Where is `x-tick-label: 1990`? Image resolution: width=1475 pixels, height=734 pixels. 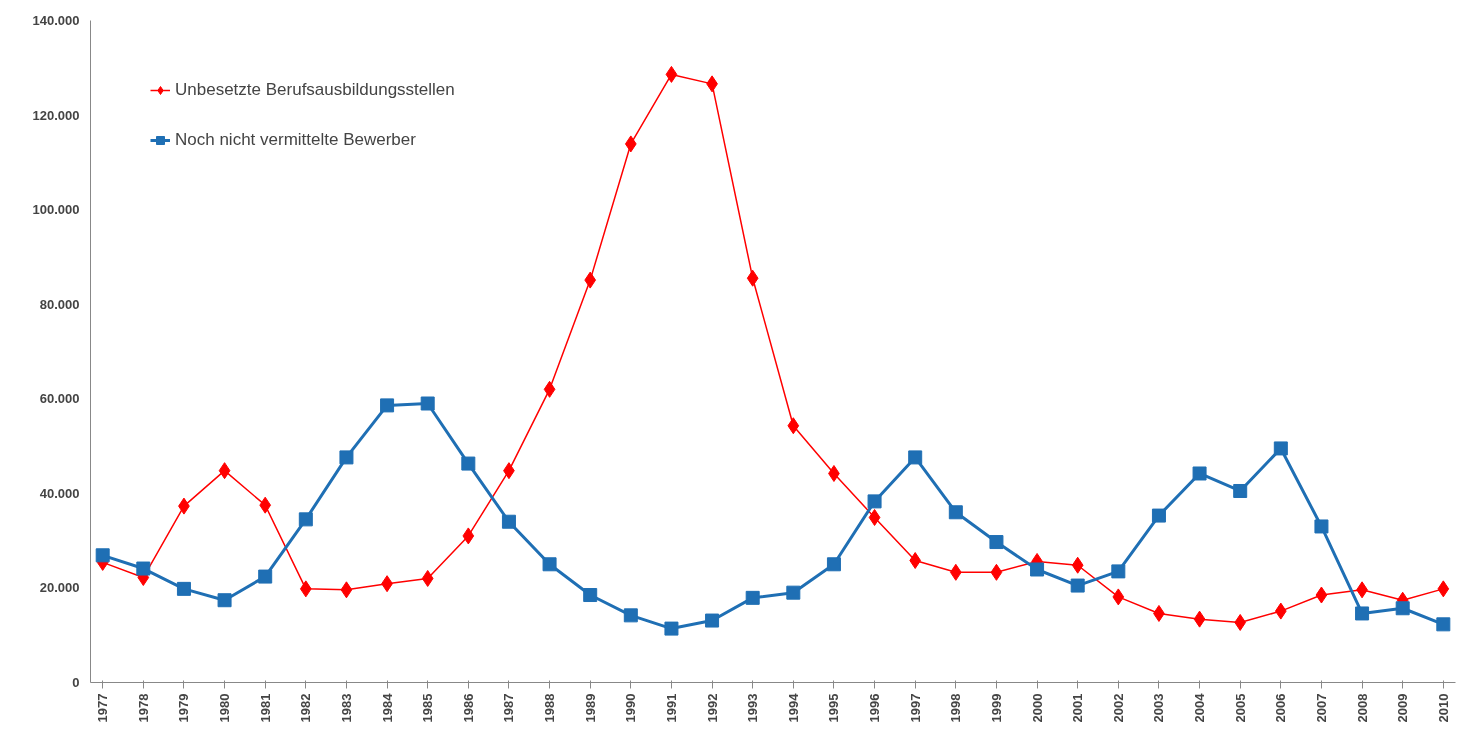
x-tick-label: 1990 is located at coordinates (631, 708).